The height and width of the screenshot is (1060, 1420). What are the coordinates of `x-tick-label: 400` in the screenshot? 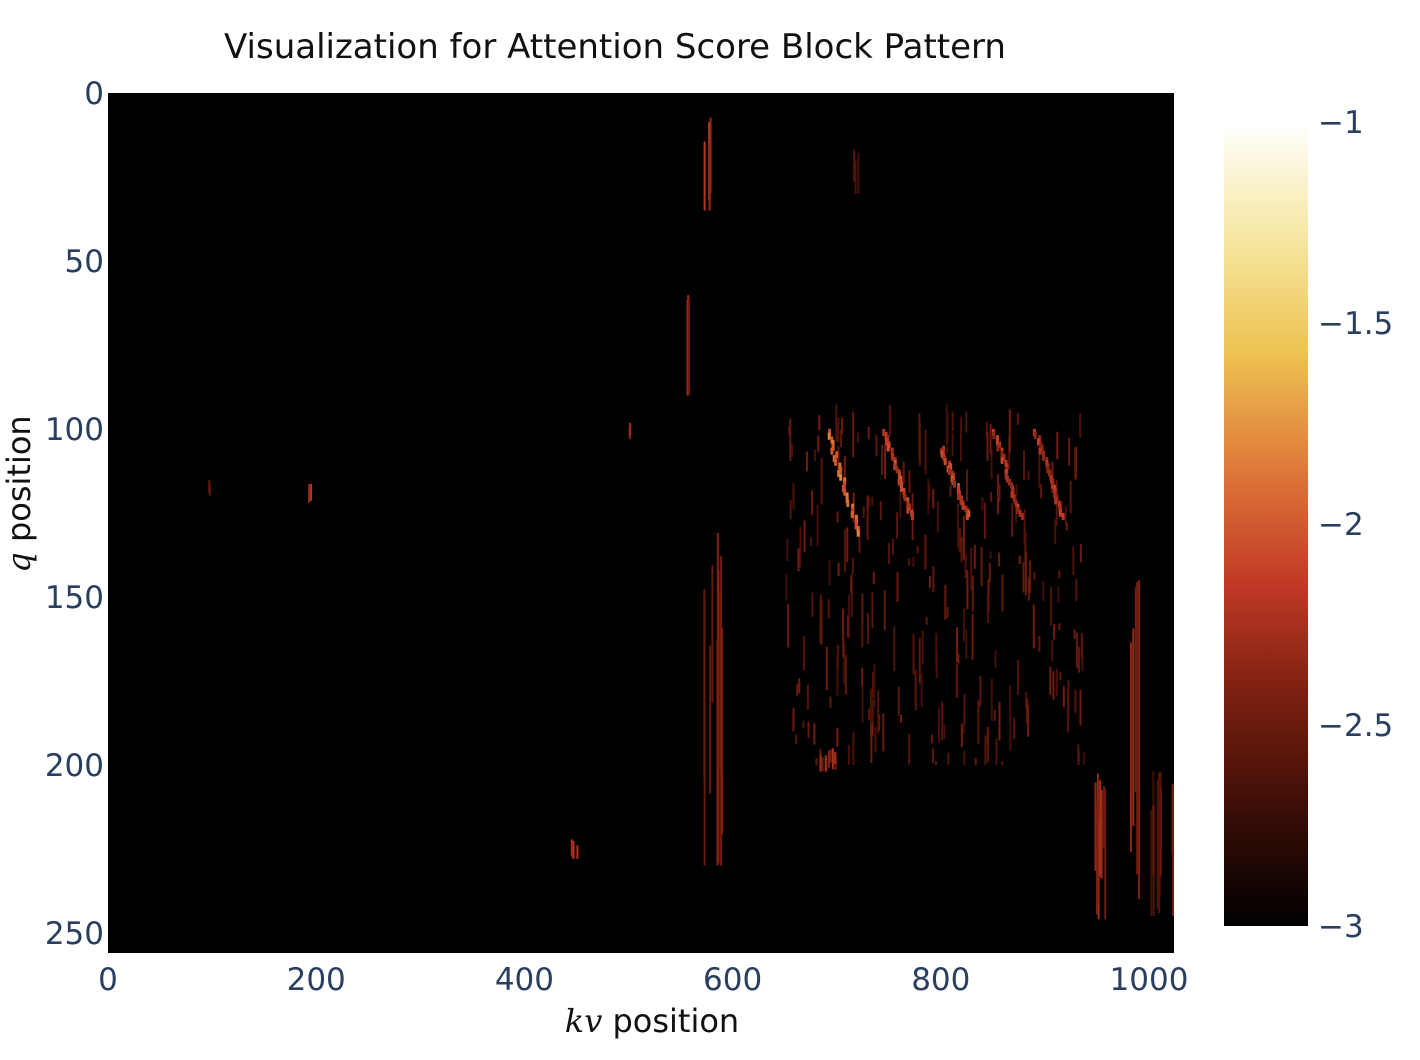 It's located at (524, 980).